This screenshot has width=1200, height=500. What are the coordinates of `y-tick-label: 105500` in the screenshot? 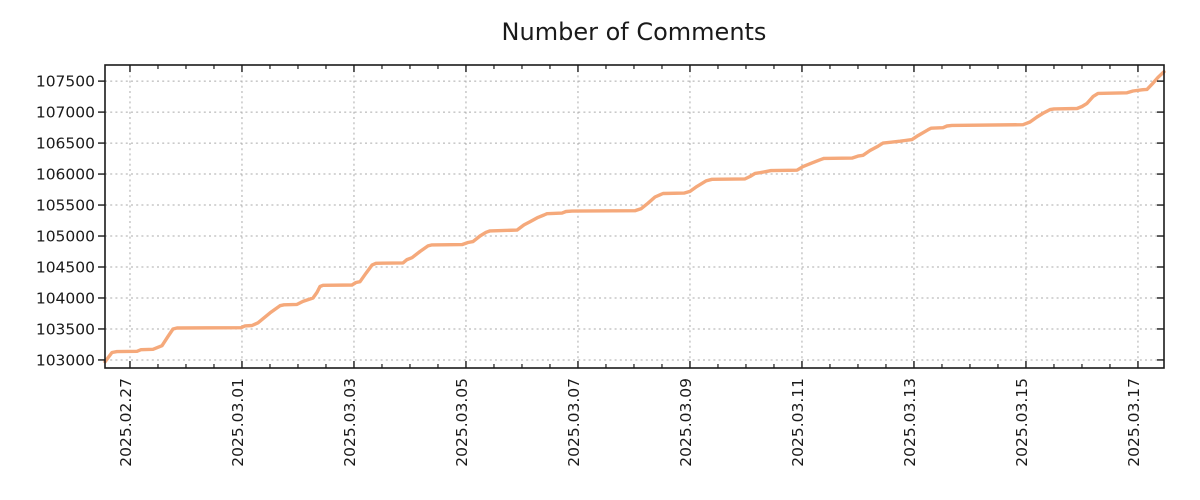 It's located at (65, 206).